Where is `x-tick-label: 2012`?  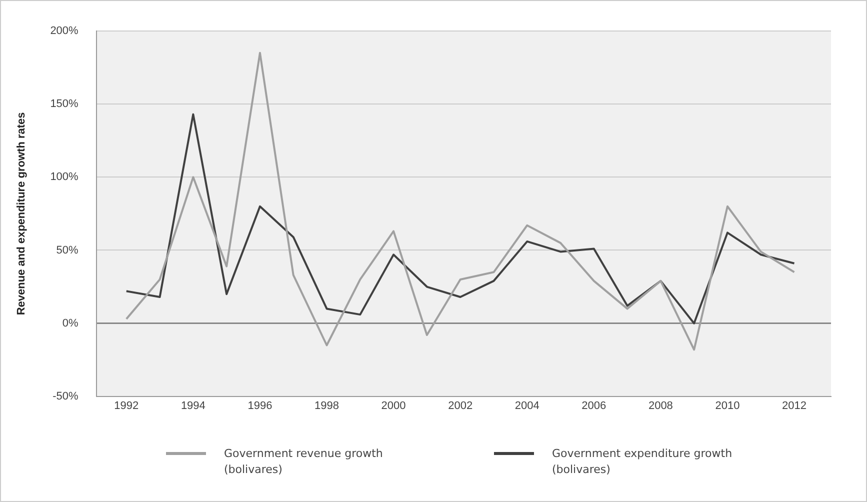
x-tick-label: 2012 is located at coordinates (794, 406).